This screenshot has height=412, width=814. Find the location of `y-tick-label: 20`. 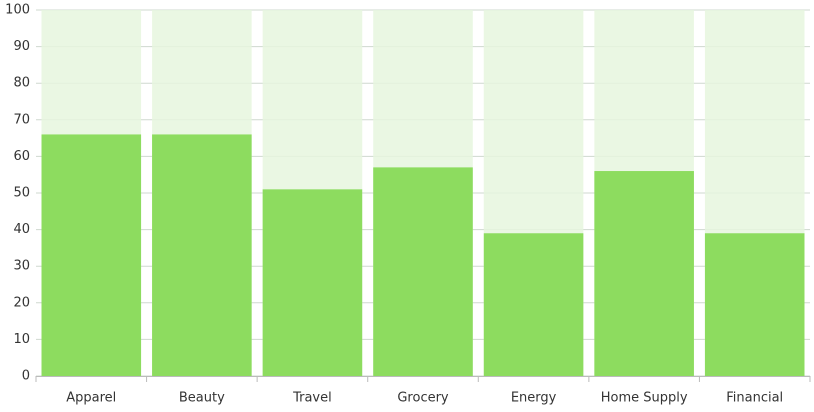

y-tick-label: 20 is located at coordinates (21, 302).